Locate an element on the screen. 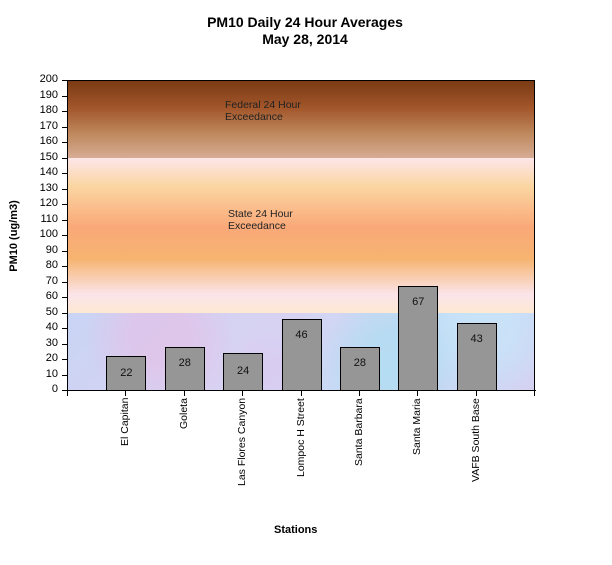  y-tick-label: 40 is located at coordinates (51, 327).